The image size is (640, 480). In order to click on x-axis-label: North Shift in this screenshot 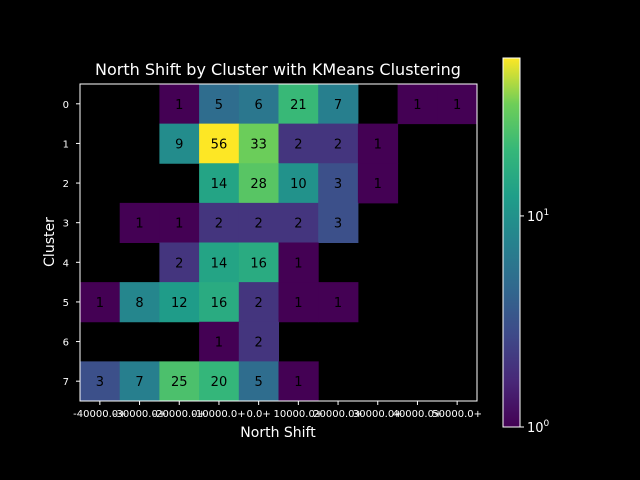, I will do `click(278, 433)`.